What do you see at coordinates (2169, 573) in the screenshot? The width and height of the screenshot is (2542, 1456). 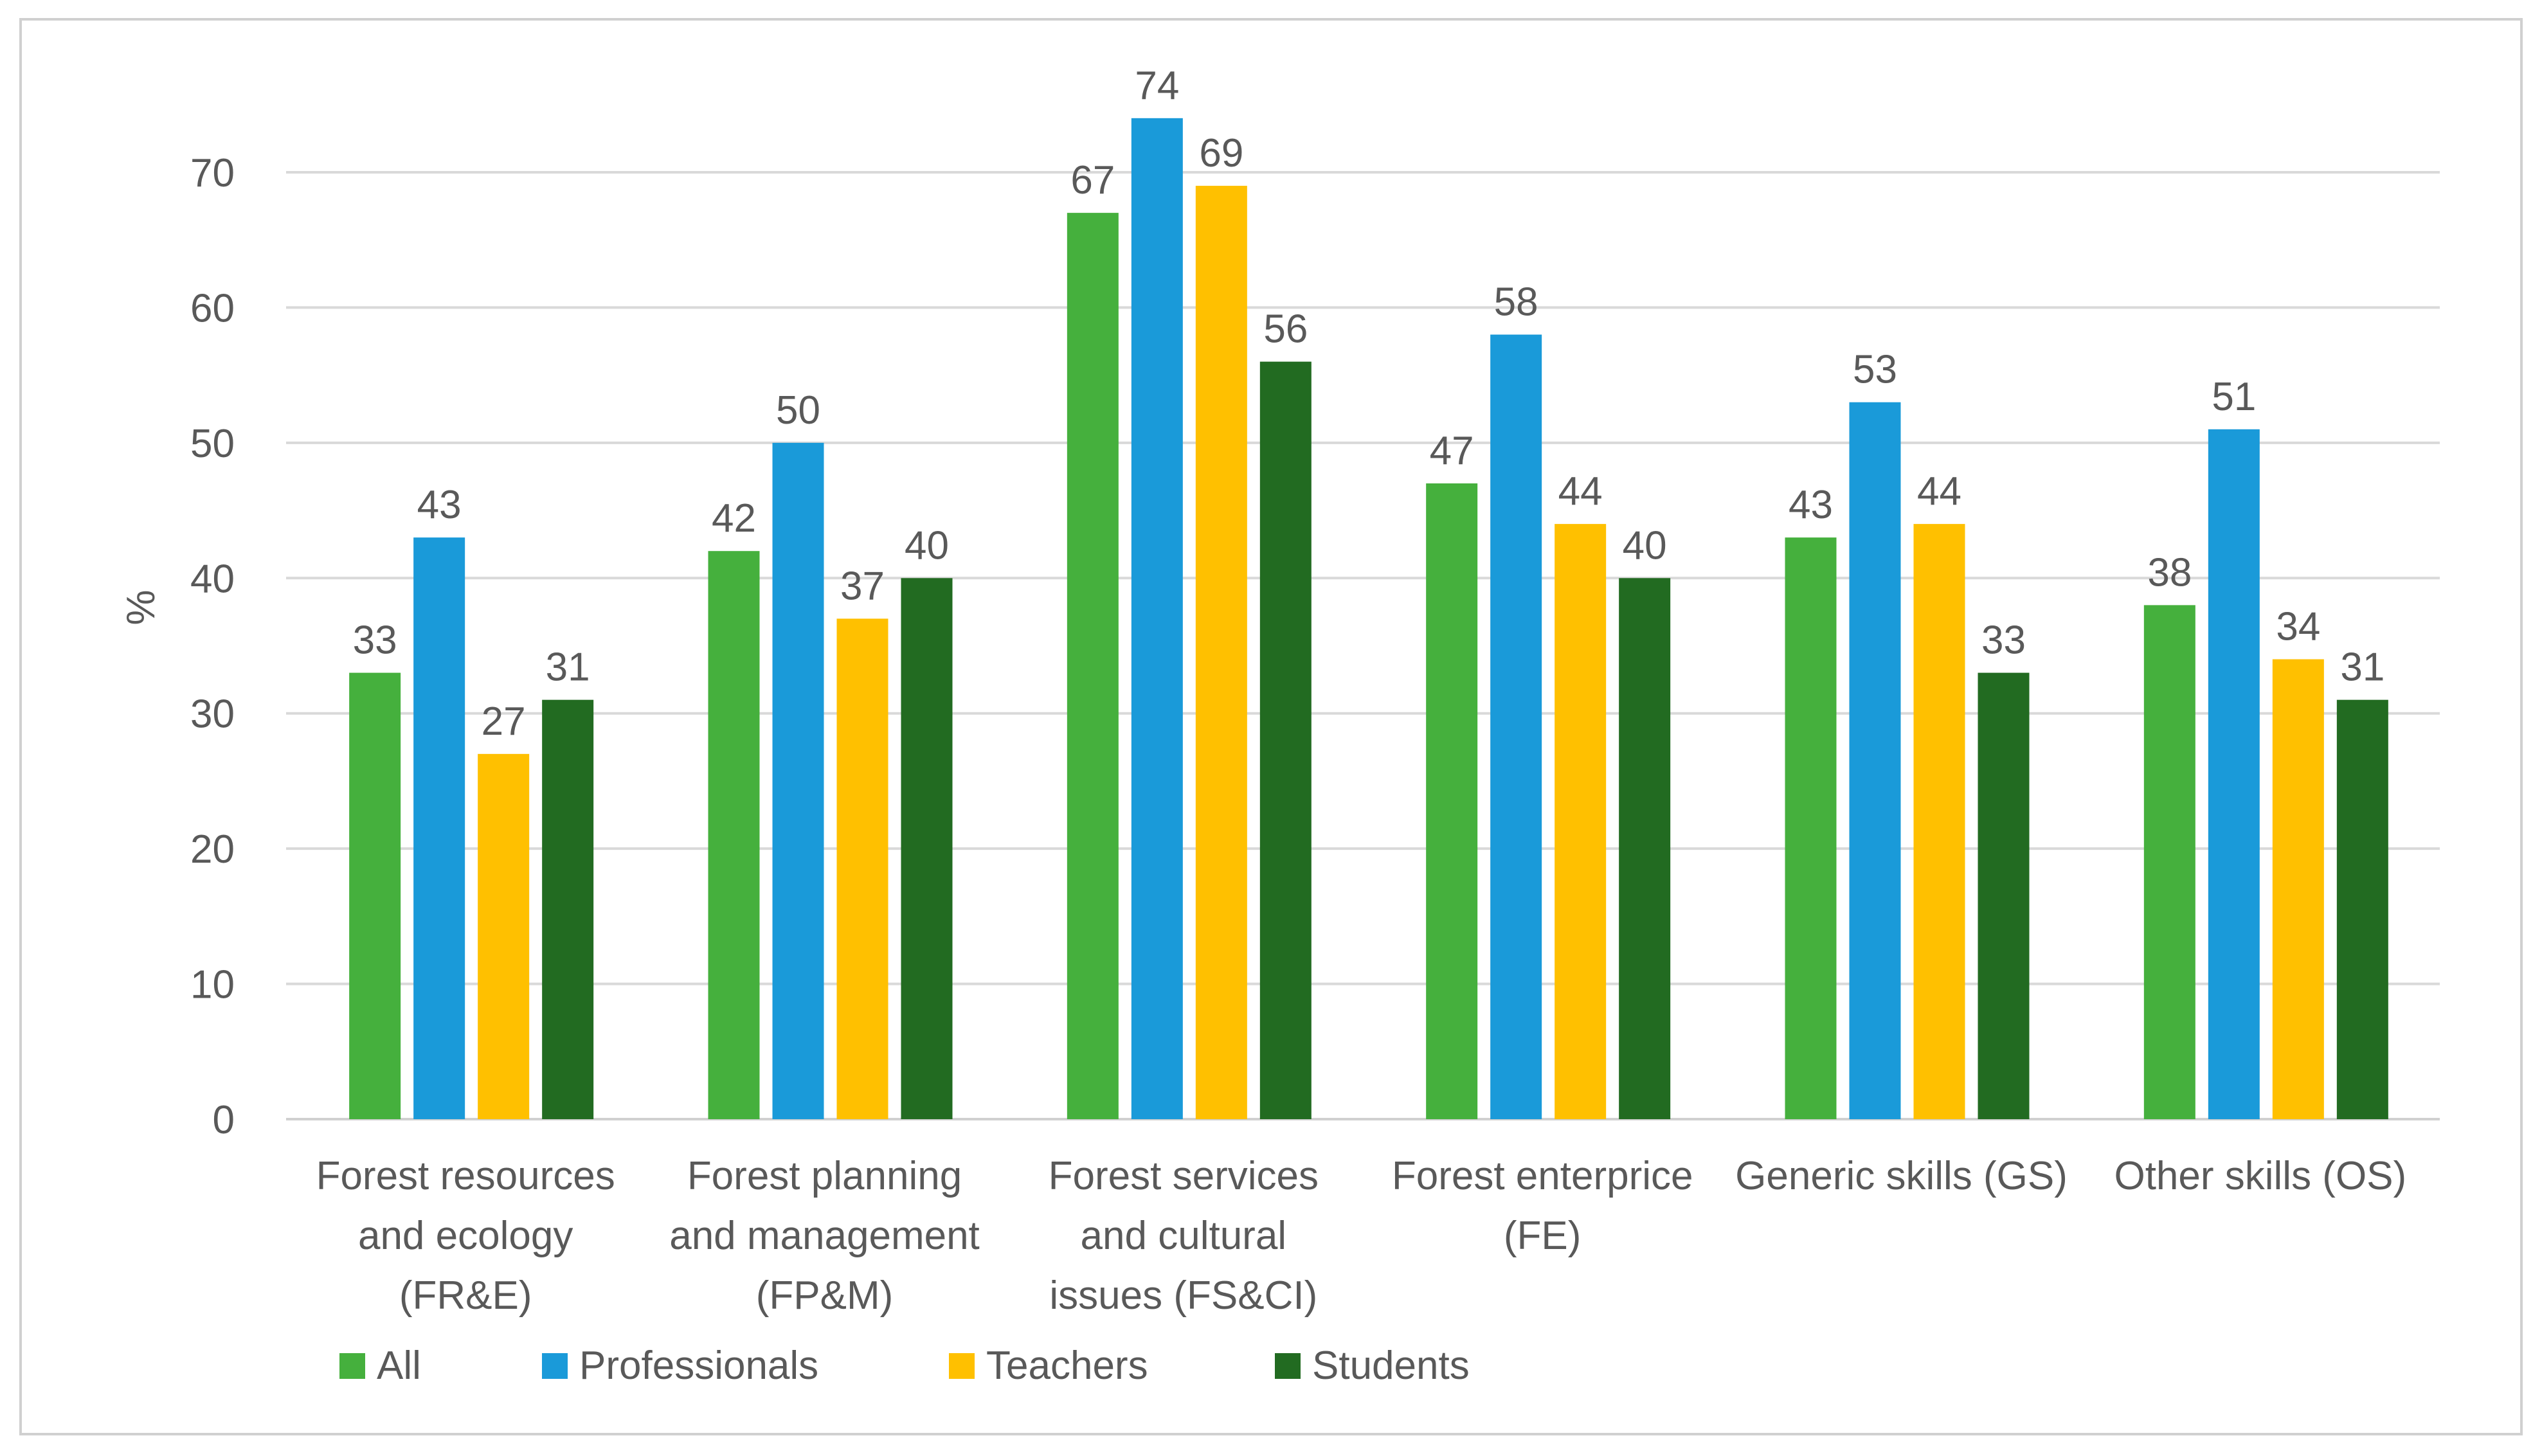 I see `data-label: 38` at bounding box center [2169, 573].